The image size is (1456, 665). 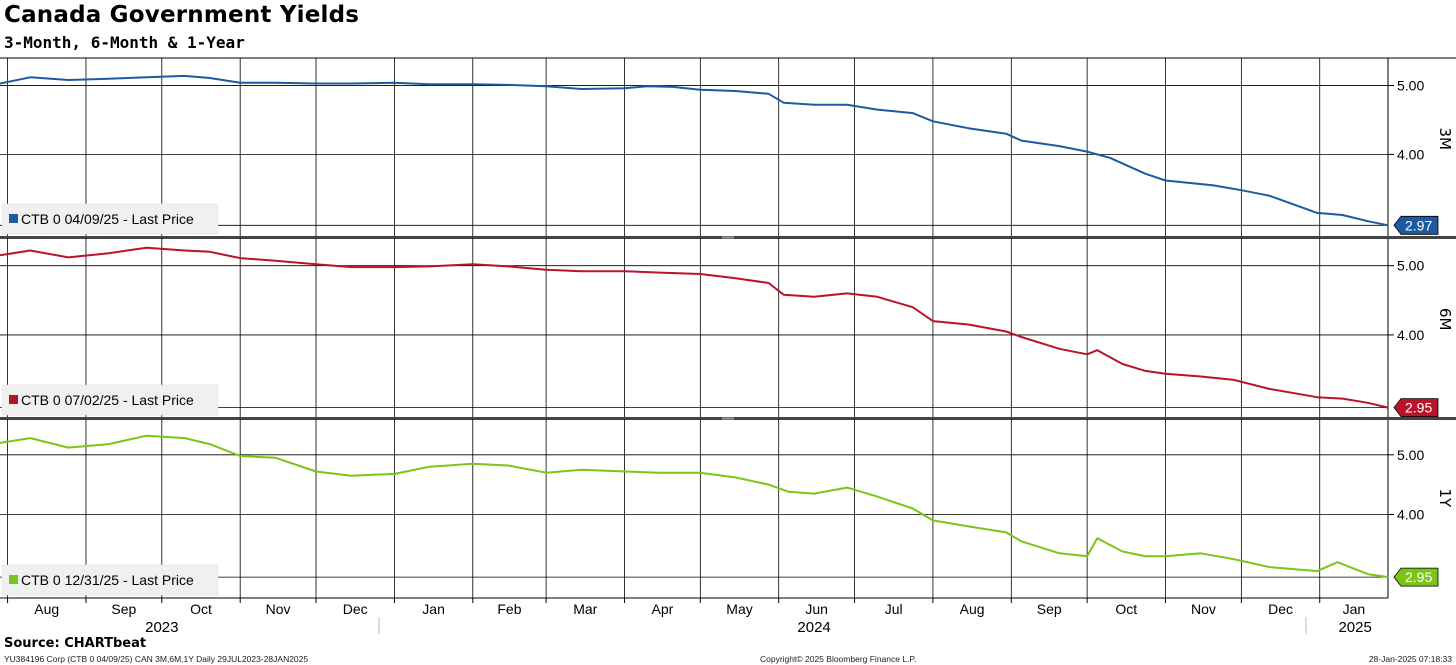 What do you see at coordinates (1445, 139) in the screenshot?
I see `panel-axis-label: 3M` at bounding box center [1445, 139].